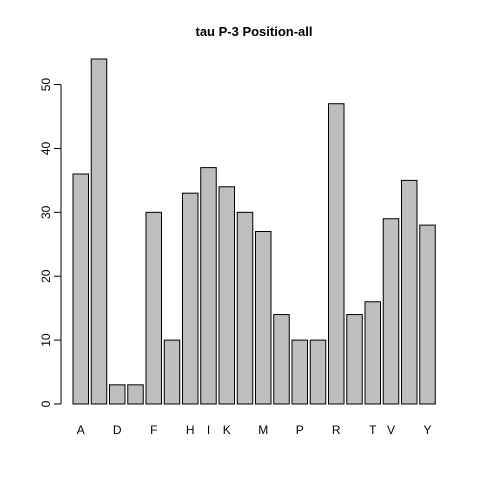 This screenshot has height=480, width=480. What do you see at coordinates (226, 295) in the screenshot?
I see `bar-K` at bounding box center [226, 295].